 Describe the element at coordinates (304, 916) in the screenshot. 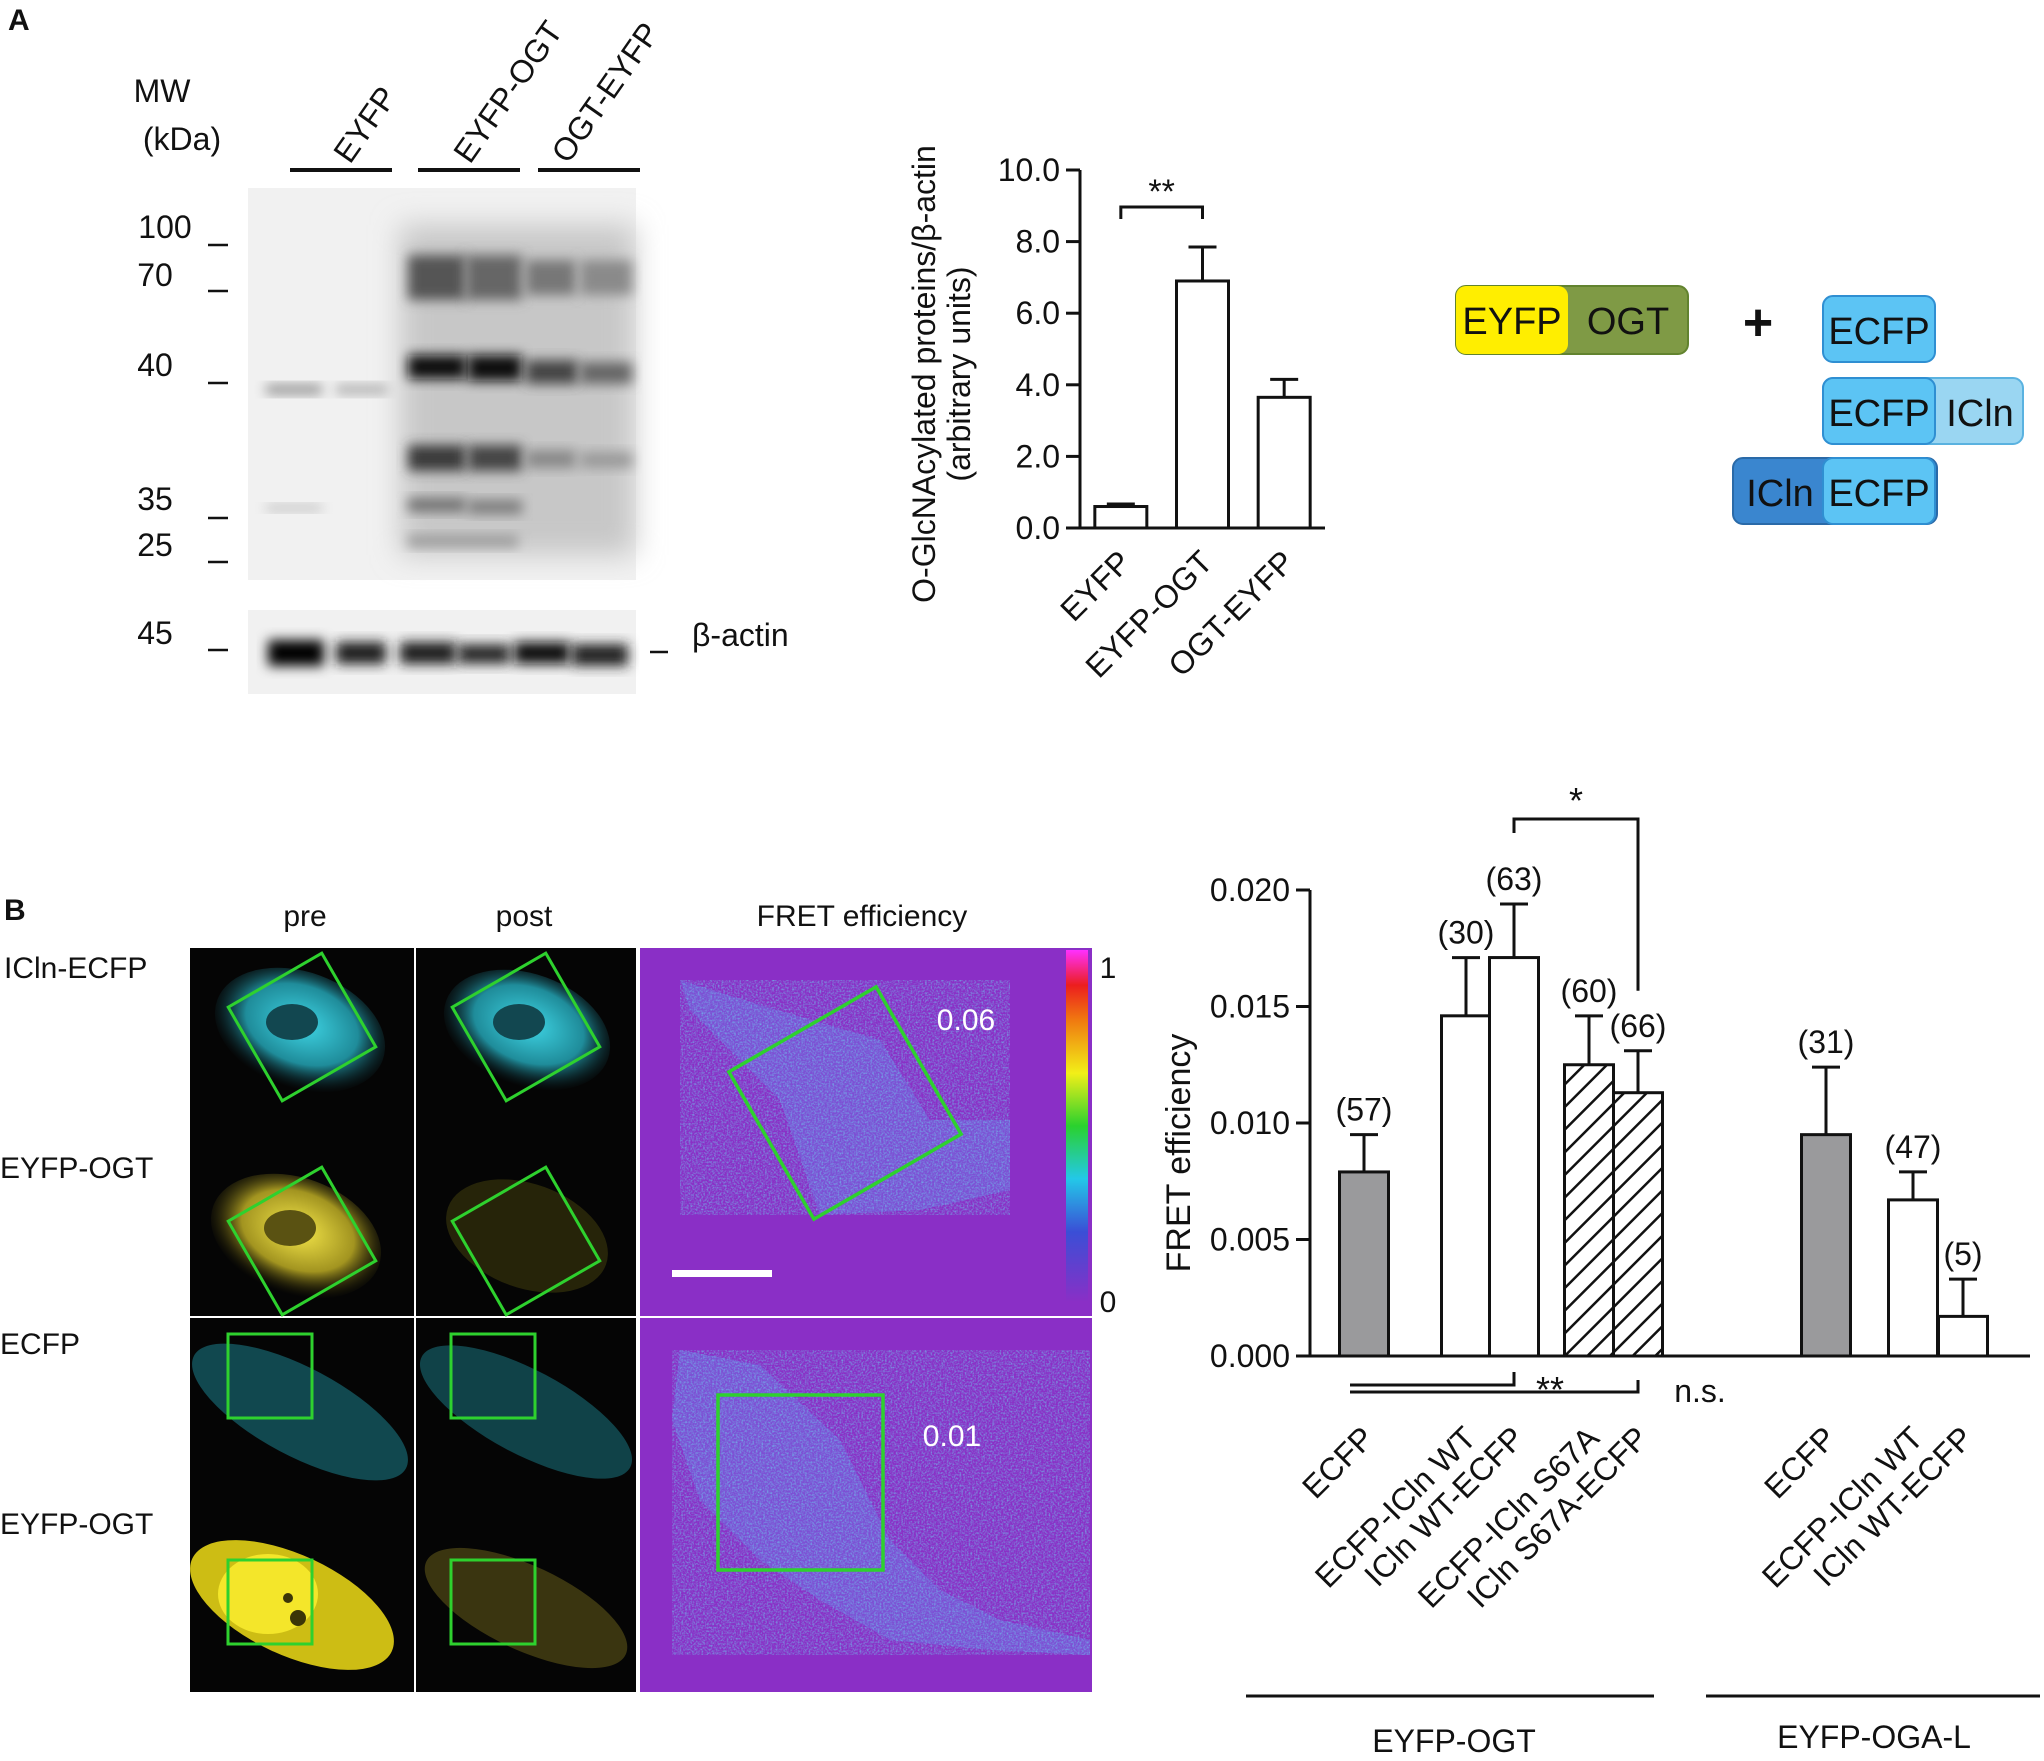

I see `column-header-pre: pre` at that location.